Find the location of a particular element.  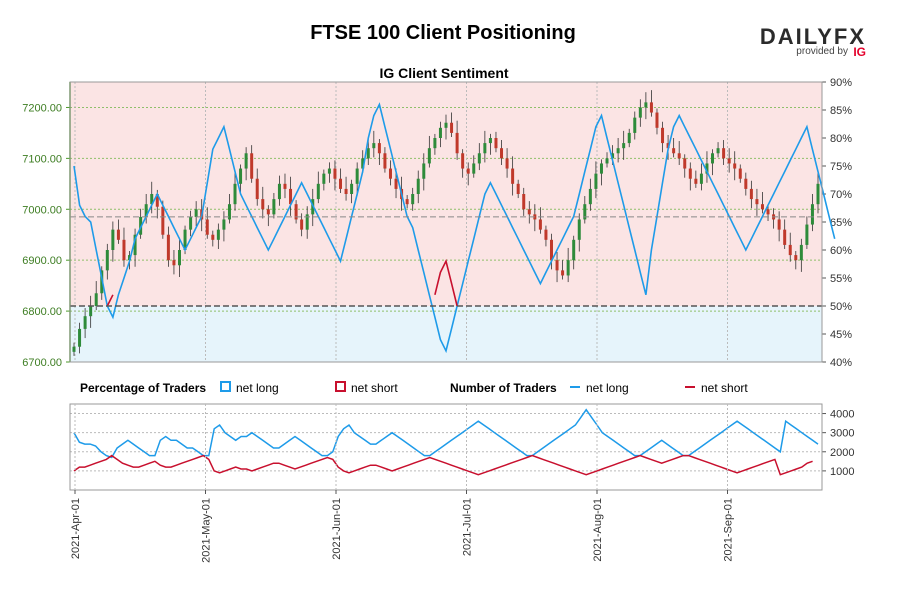

traders-count-axis: 1000 2000 3000 4000 is located at coordinates (838, 443).